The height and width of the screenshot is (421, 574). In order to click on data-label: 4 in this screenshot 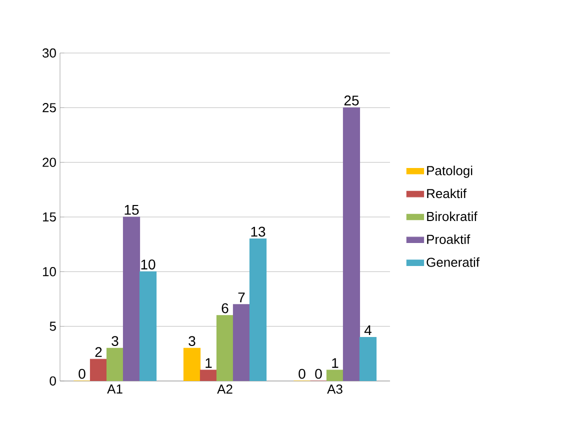, I will do `click(368, 330)`.